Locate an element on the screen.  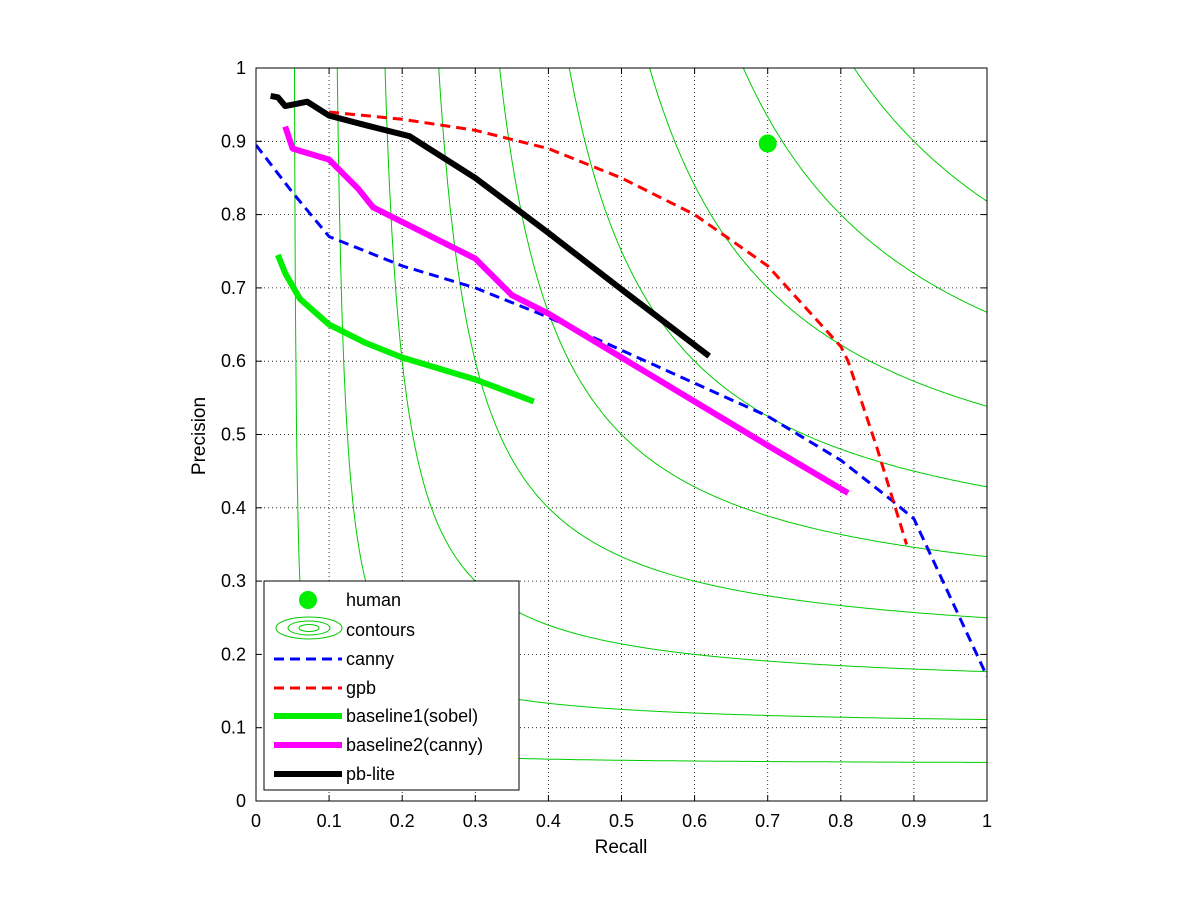
legend-label-baseline1: baseline1(sobel) is located at coordinates (412, 716).